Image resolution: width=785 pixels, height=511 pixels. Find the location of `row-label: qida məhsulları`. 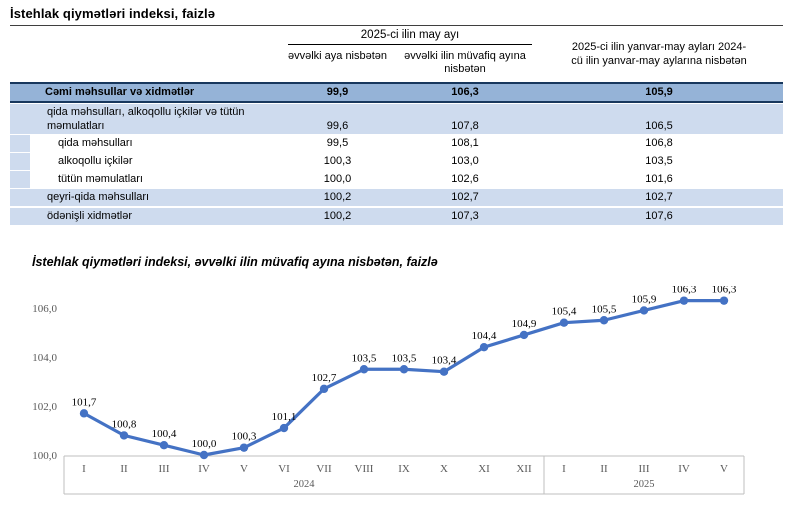

row-label: qida məhsulları is located at coordinates (155, 143).